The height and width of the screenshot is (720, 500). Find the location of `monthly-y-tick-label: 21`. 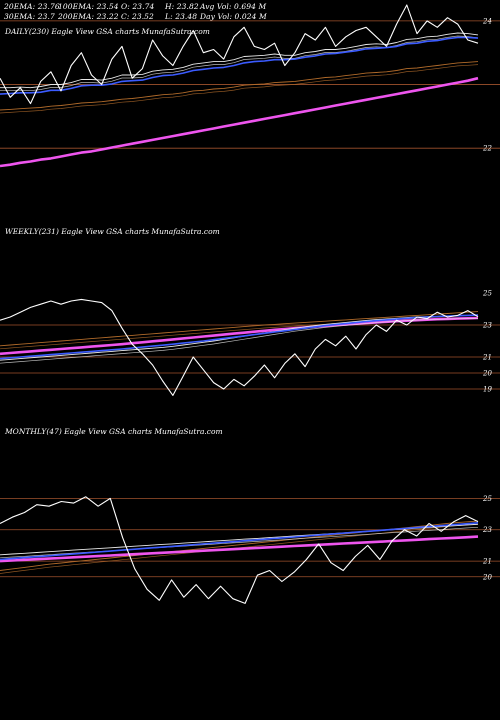

monthly-y-tick-label: 21 is located at coordinates (487, 562).